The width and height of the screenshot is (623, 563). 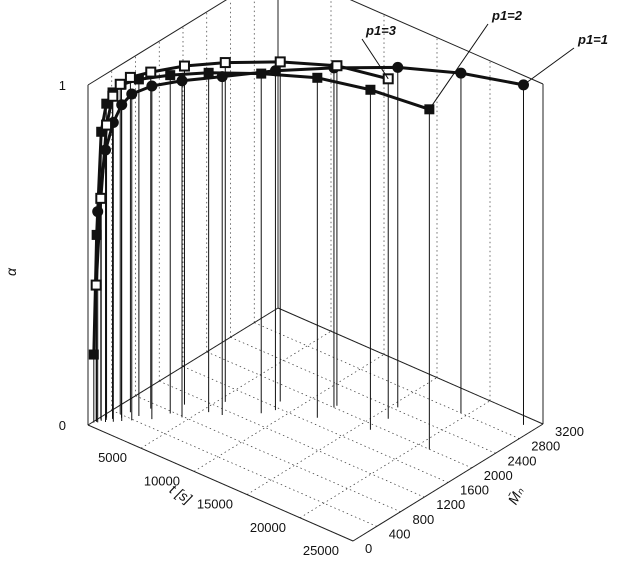 What do you see at coordinates (162, 480) in the screenshot?
I see `x-tick-label: 10000` at bounding box center [162, 480].